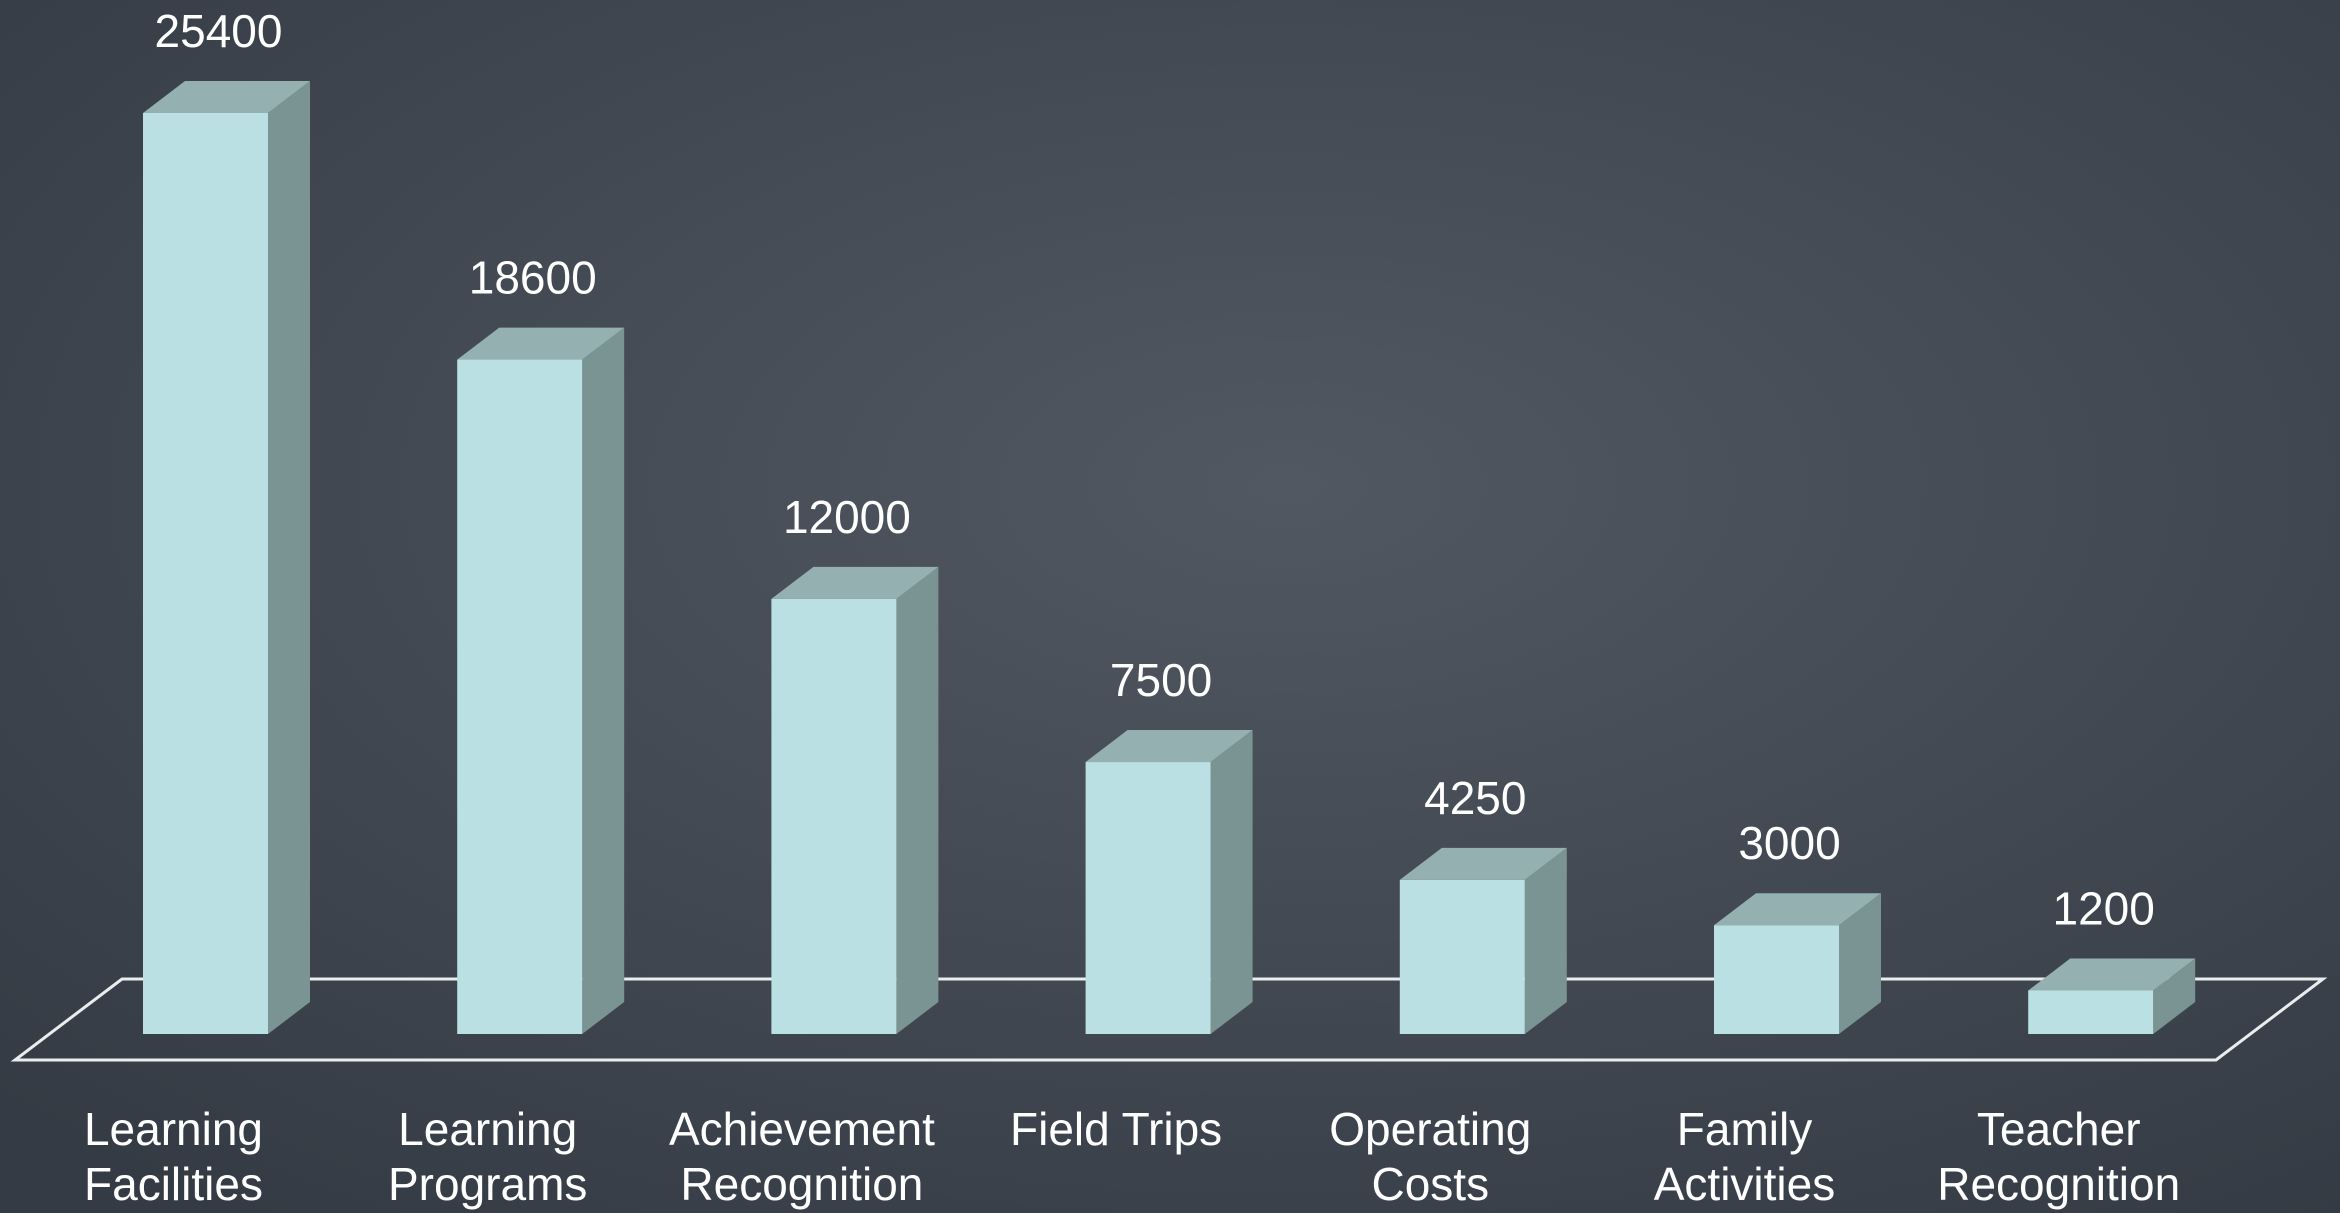 This screenshot has height=1213, width=2340. Describe the element at coordinates (2104, 908) in the screenshot. I see `value-label: 1200` at that location.